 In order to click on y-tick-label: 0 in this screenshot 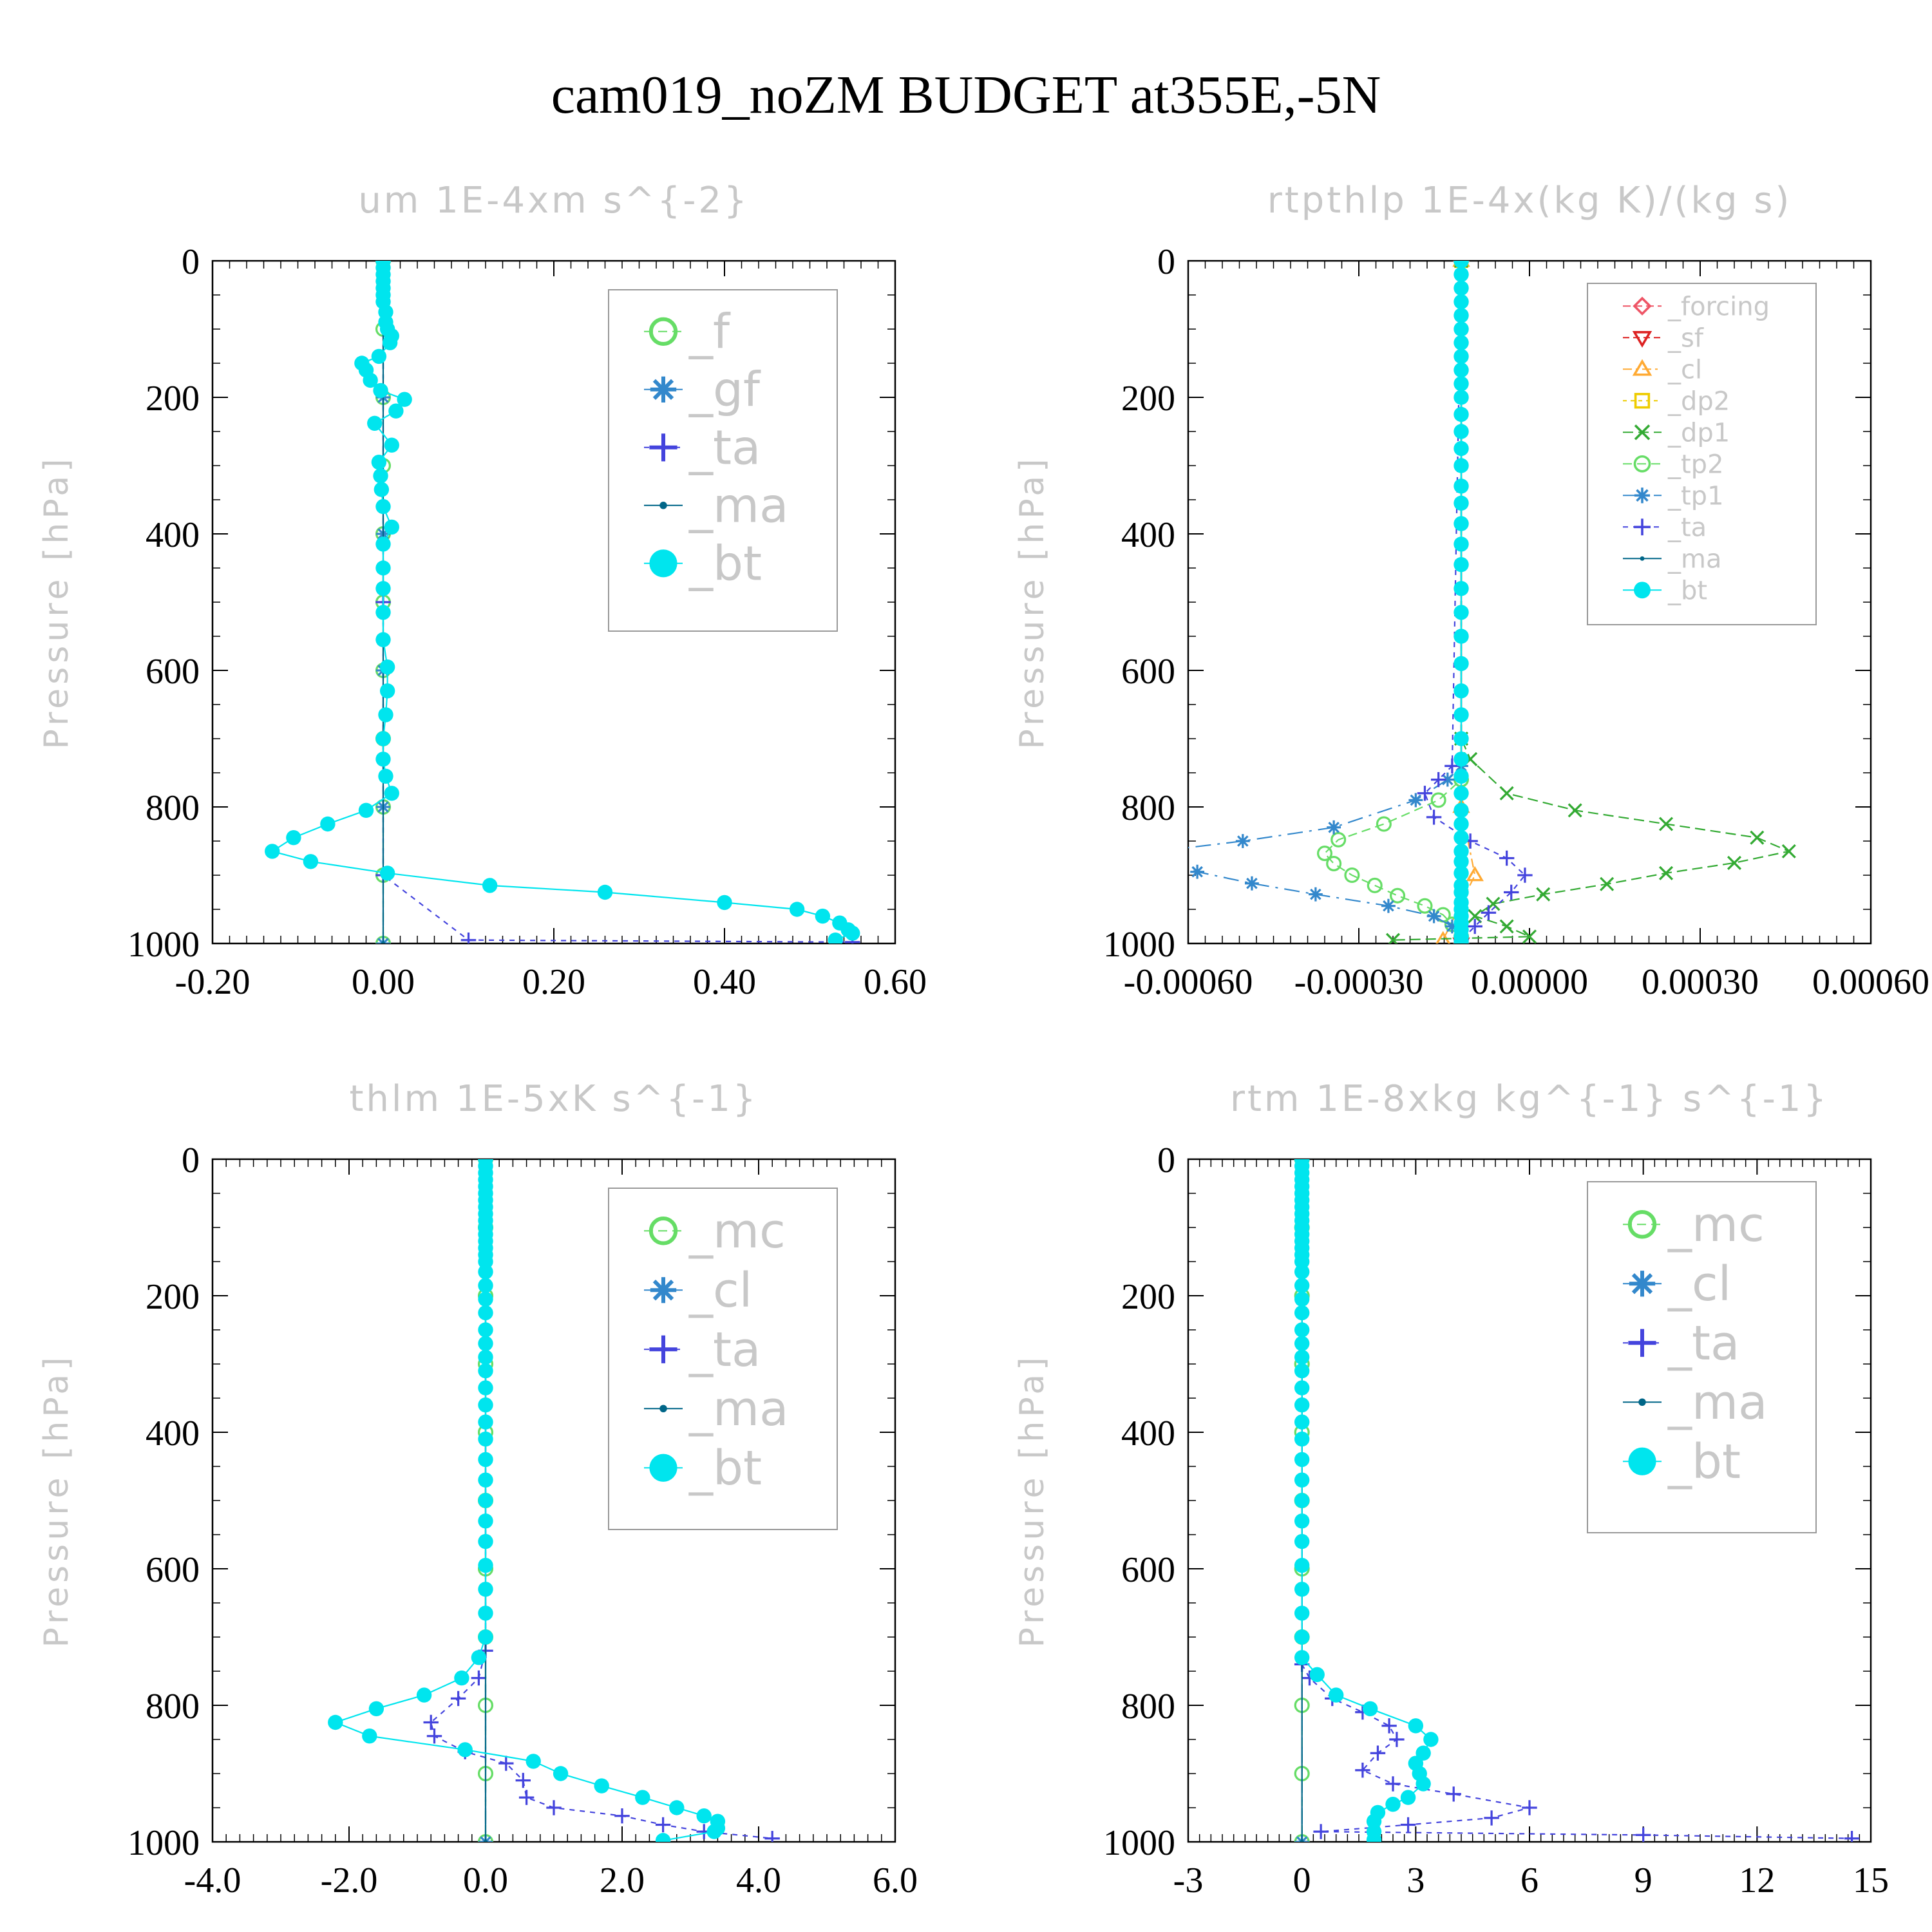, I will do `click(1166, 1160)`.